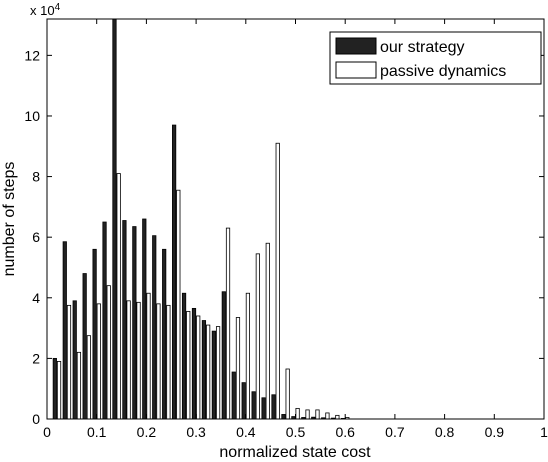 This screenshot has width=548, height=462. Describe the element at coordinates (36, 177) in the screenshot. I see `y-tick-label: 8` at that location.